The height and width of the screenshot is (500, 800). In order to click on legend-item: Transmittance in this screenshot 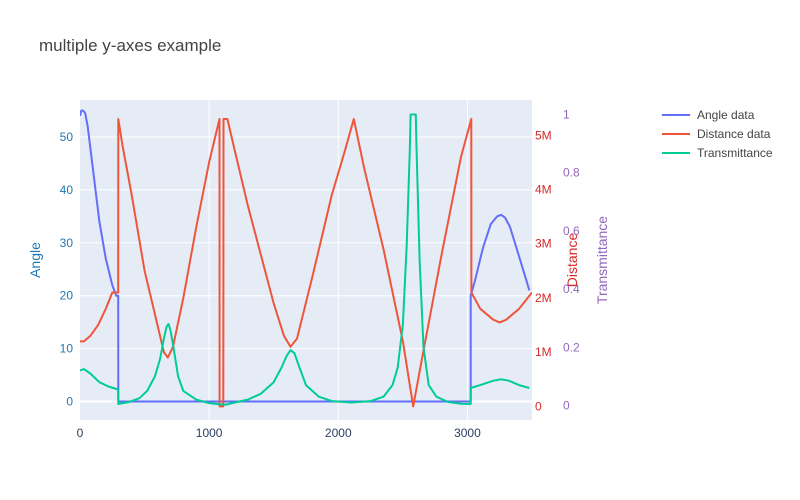, I will do `click(717, 153)`.